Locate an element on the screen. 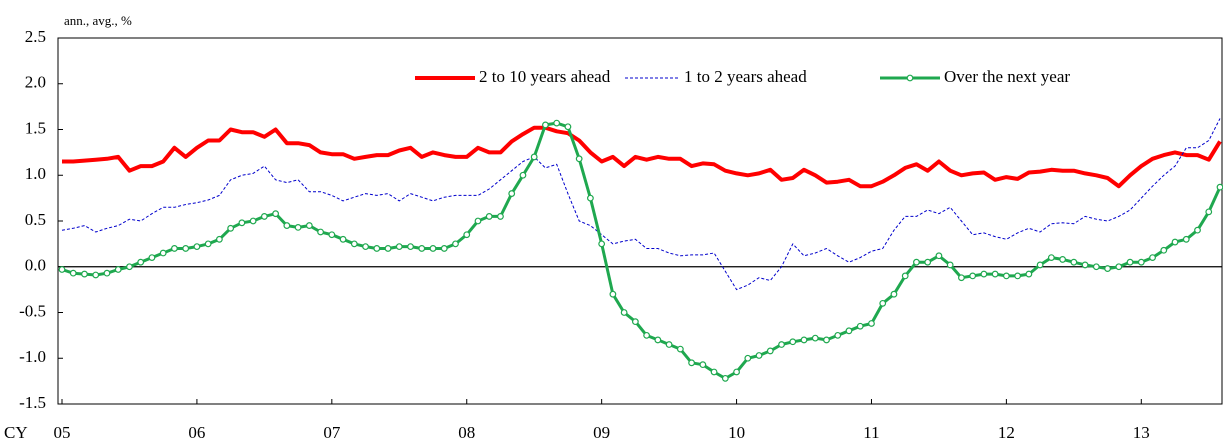  x-tick-label: 11 is located at coordinates (871, 432).